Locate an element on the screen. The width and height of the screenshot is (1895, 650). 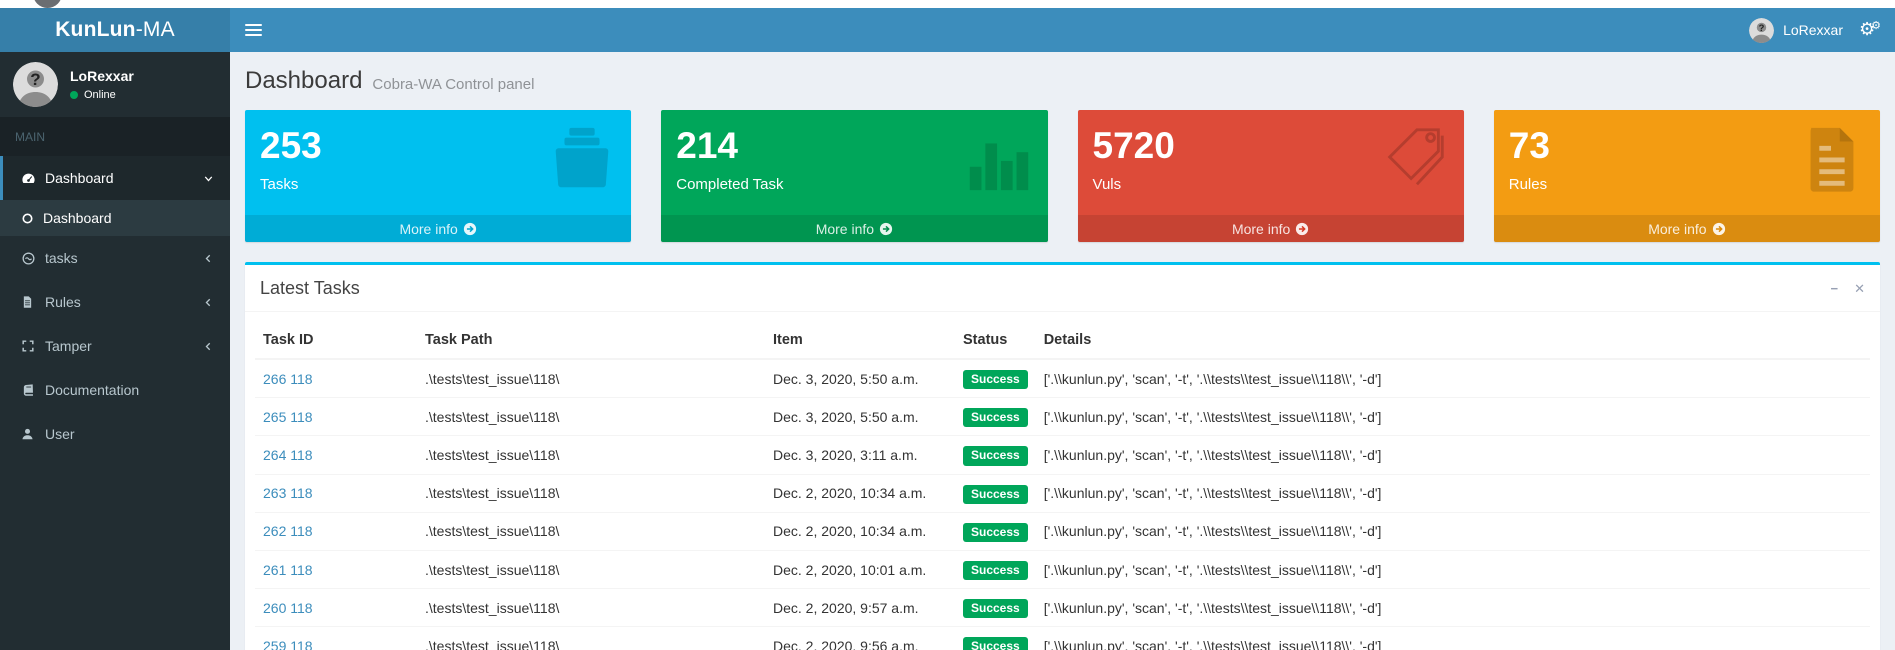
brand-rest: -MA is located at coordinates (155, 29).